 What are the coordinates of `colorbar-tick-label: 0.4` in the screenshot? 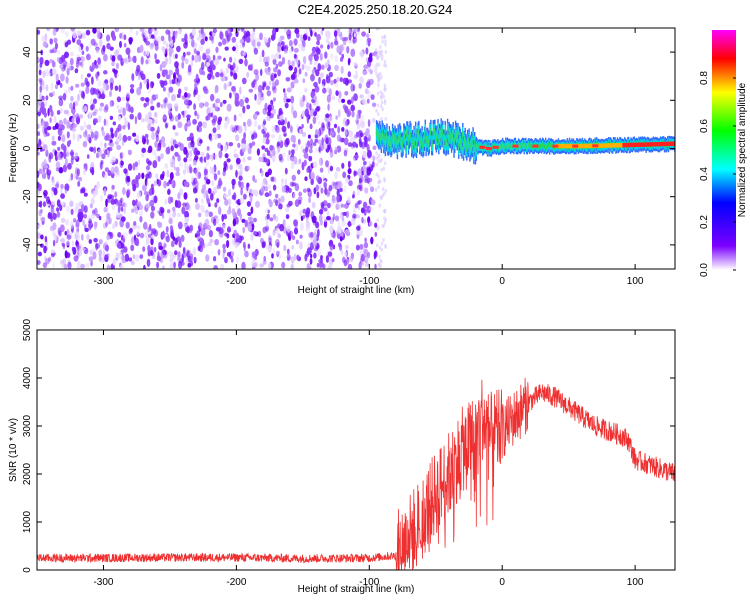 It's located at (704, 174).